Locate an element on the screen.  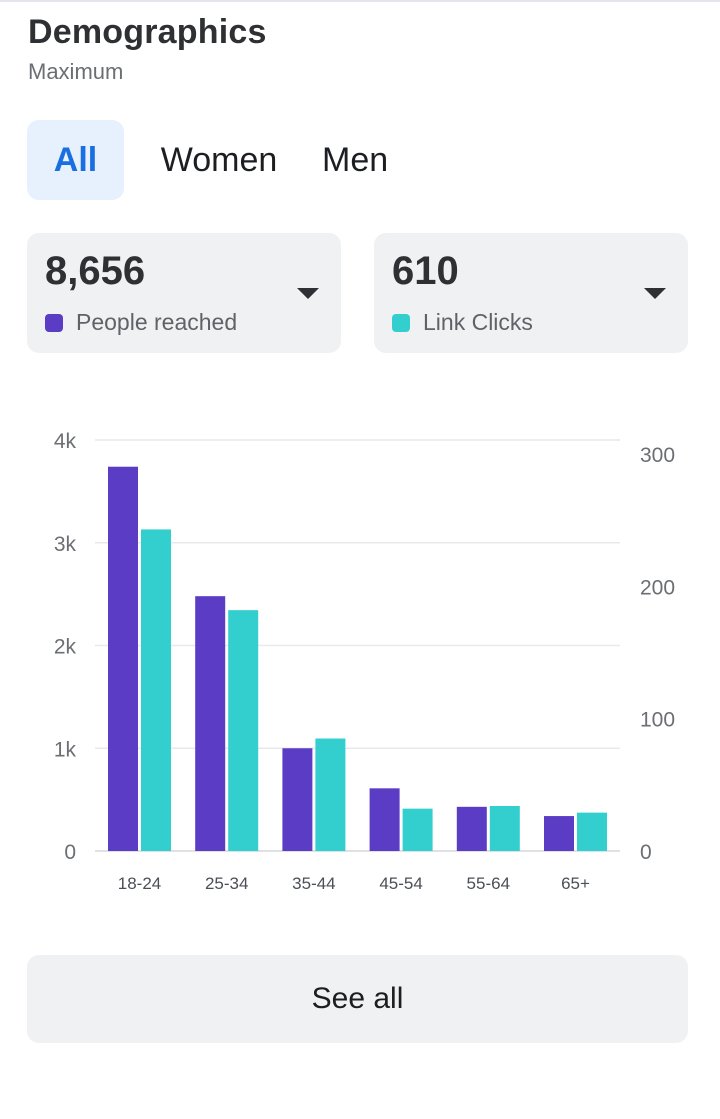
y-right-tick-label: 300 is located at coordinates (657, 455).